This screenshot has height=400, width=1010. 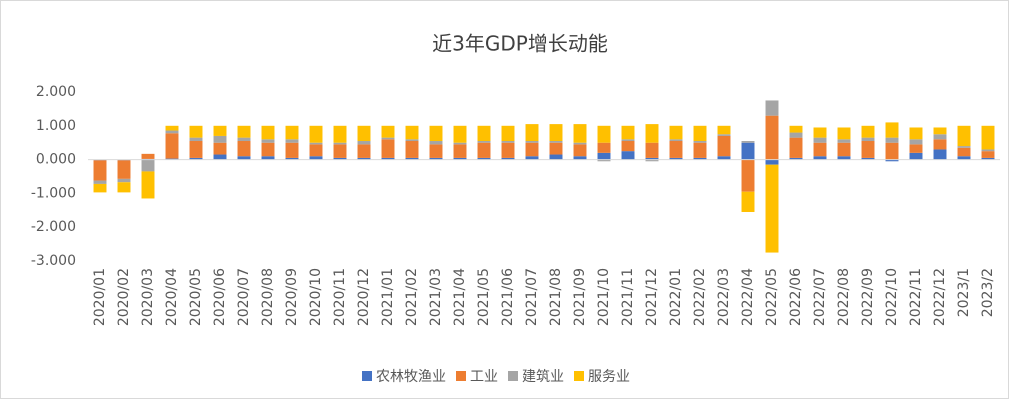 What do you see at coordinates (580, 297) in the screenshot?
I see `x-tick-label: 2021/09` at bounding box center [580, 297].